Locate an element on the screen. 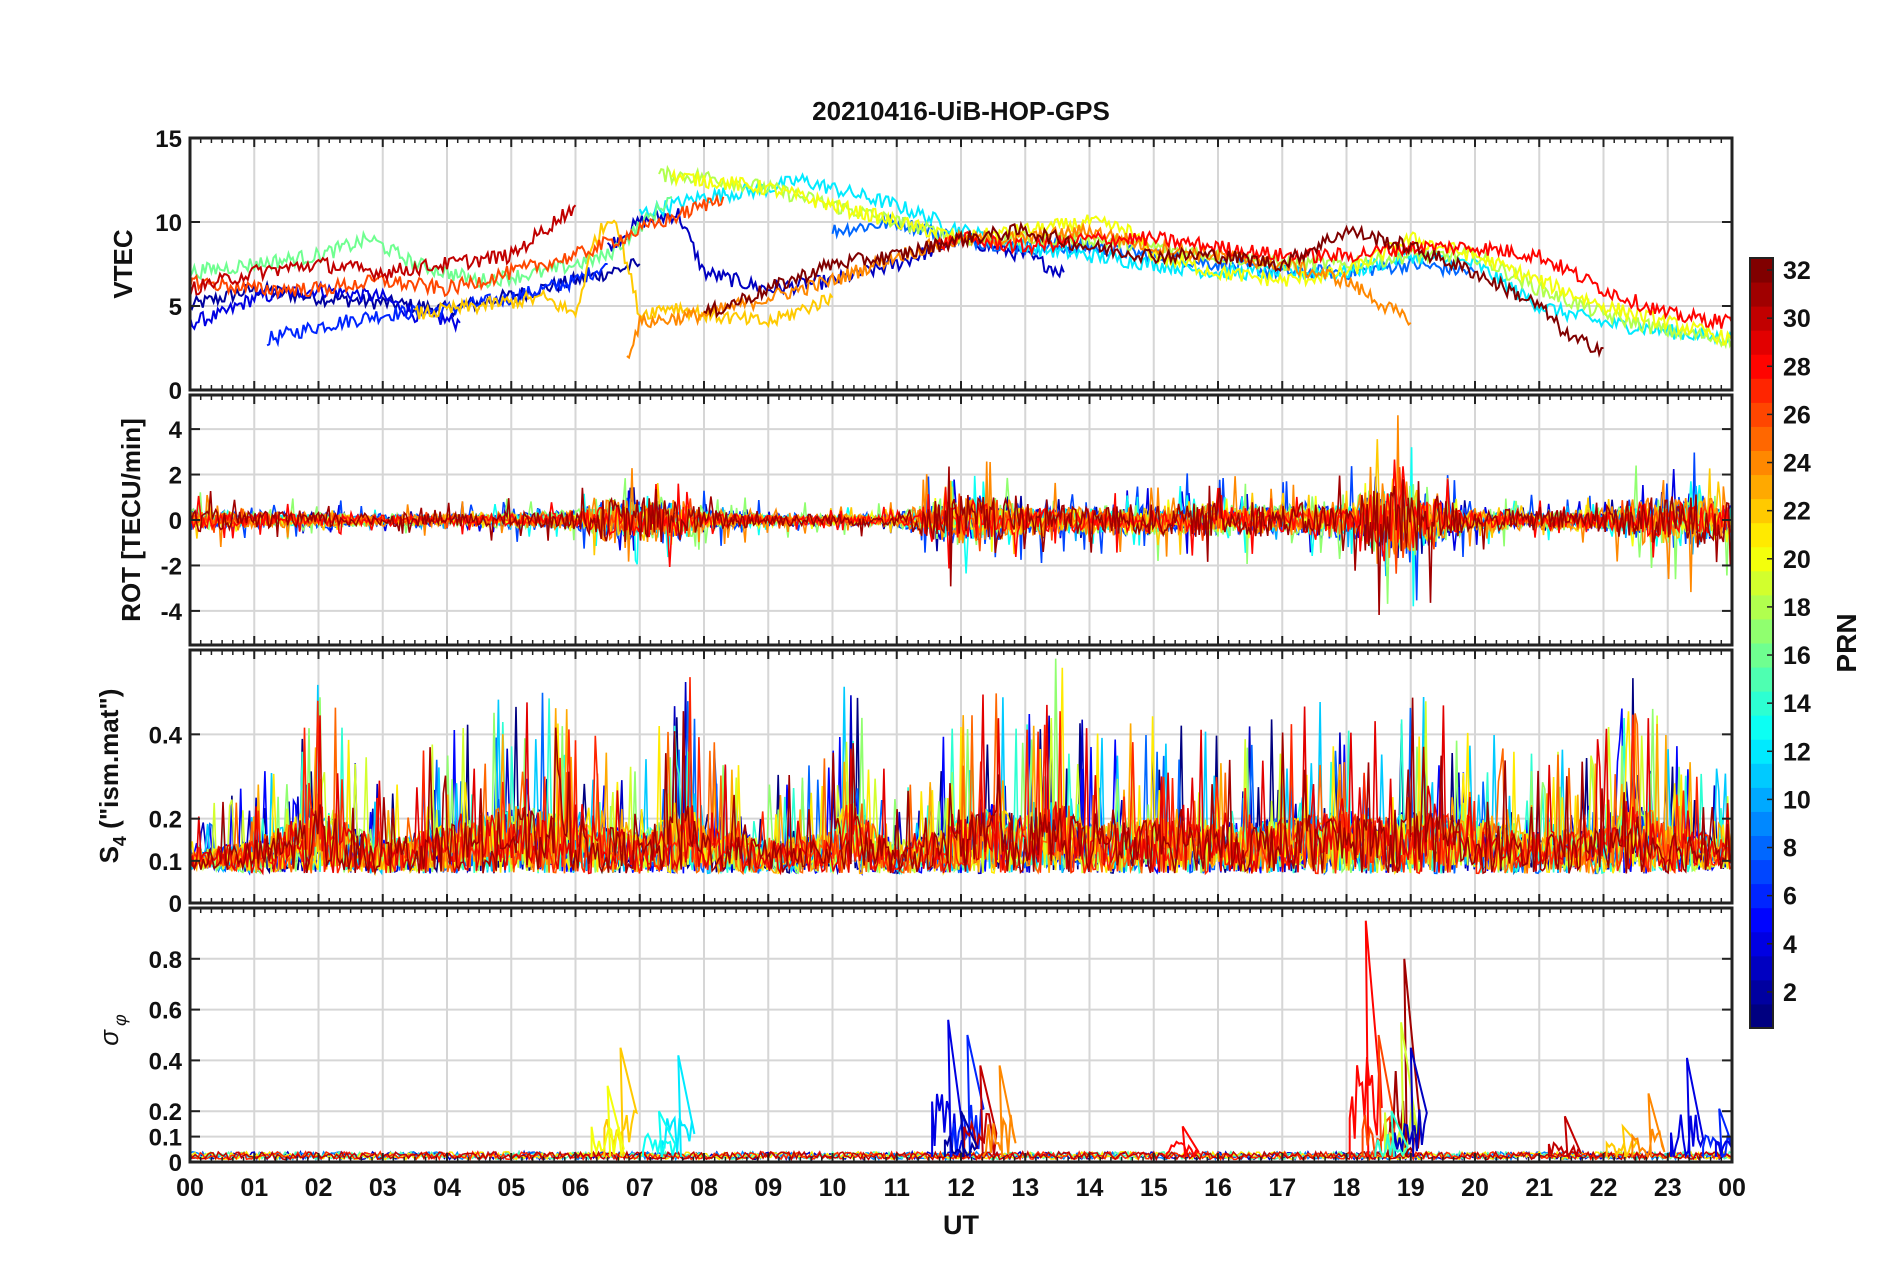 Image resolution: width=1902 pixels, height=1272 pixels. colorbar-tick-label: 6 is located at coordinates (1790, 897).